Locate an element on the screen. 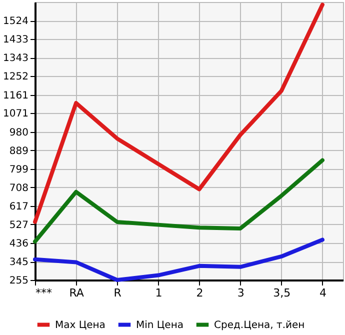 The width and height of the screenshot is (345, 335). line-series is located at coordinates (178, 260).